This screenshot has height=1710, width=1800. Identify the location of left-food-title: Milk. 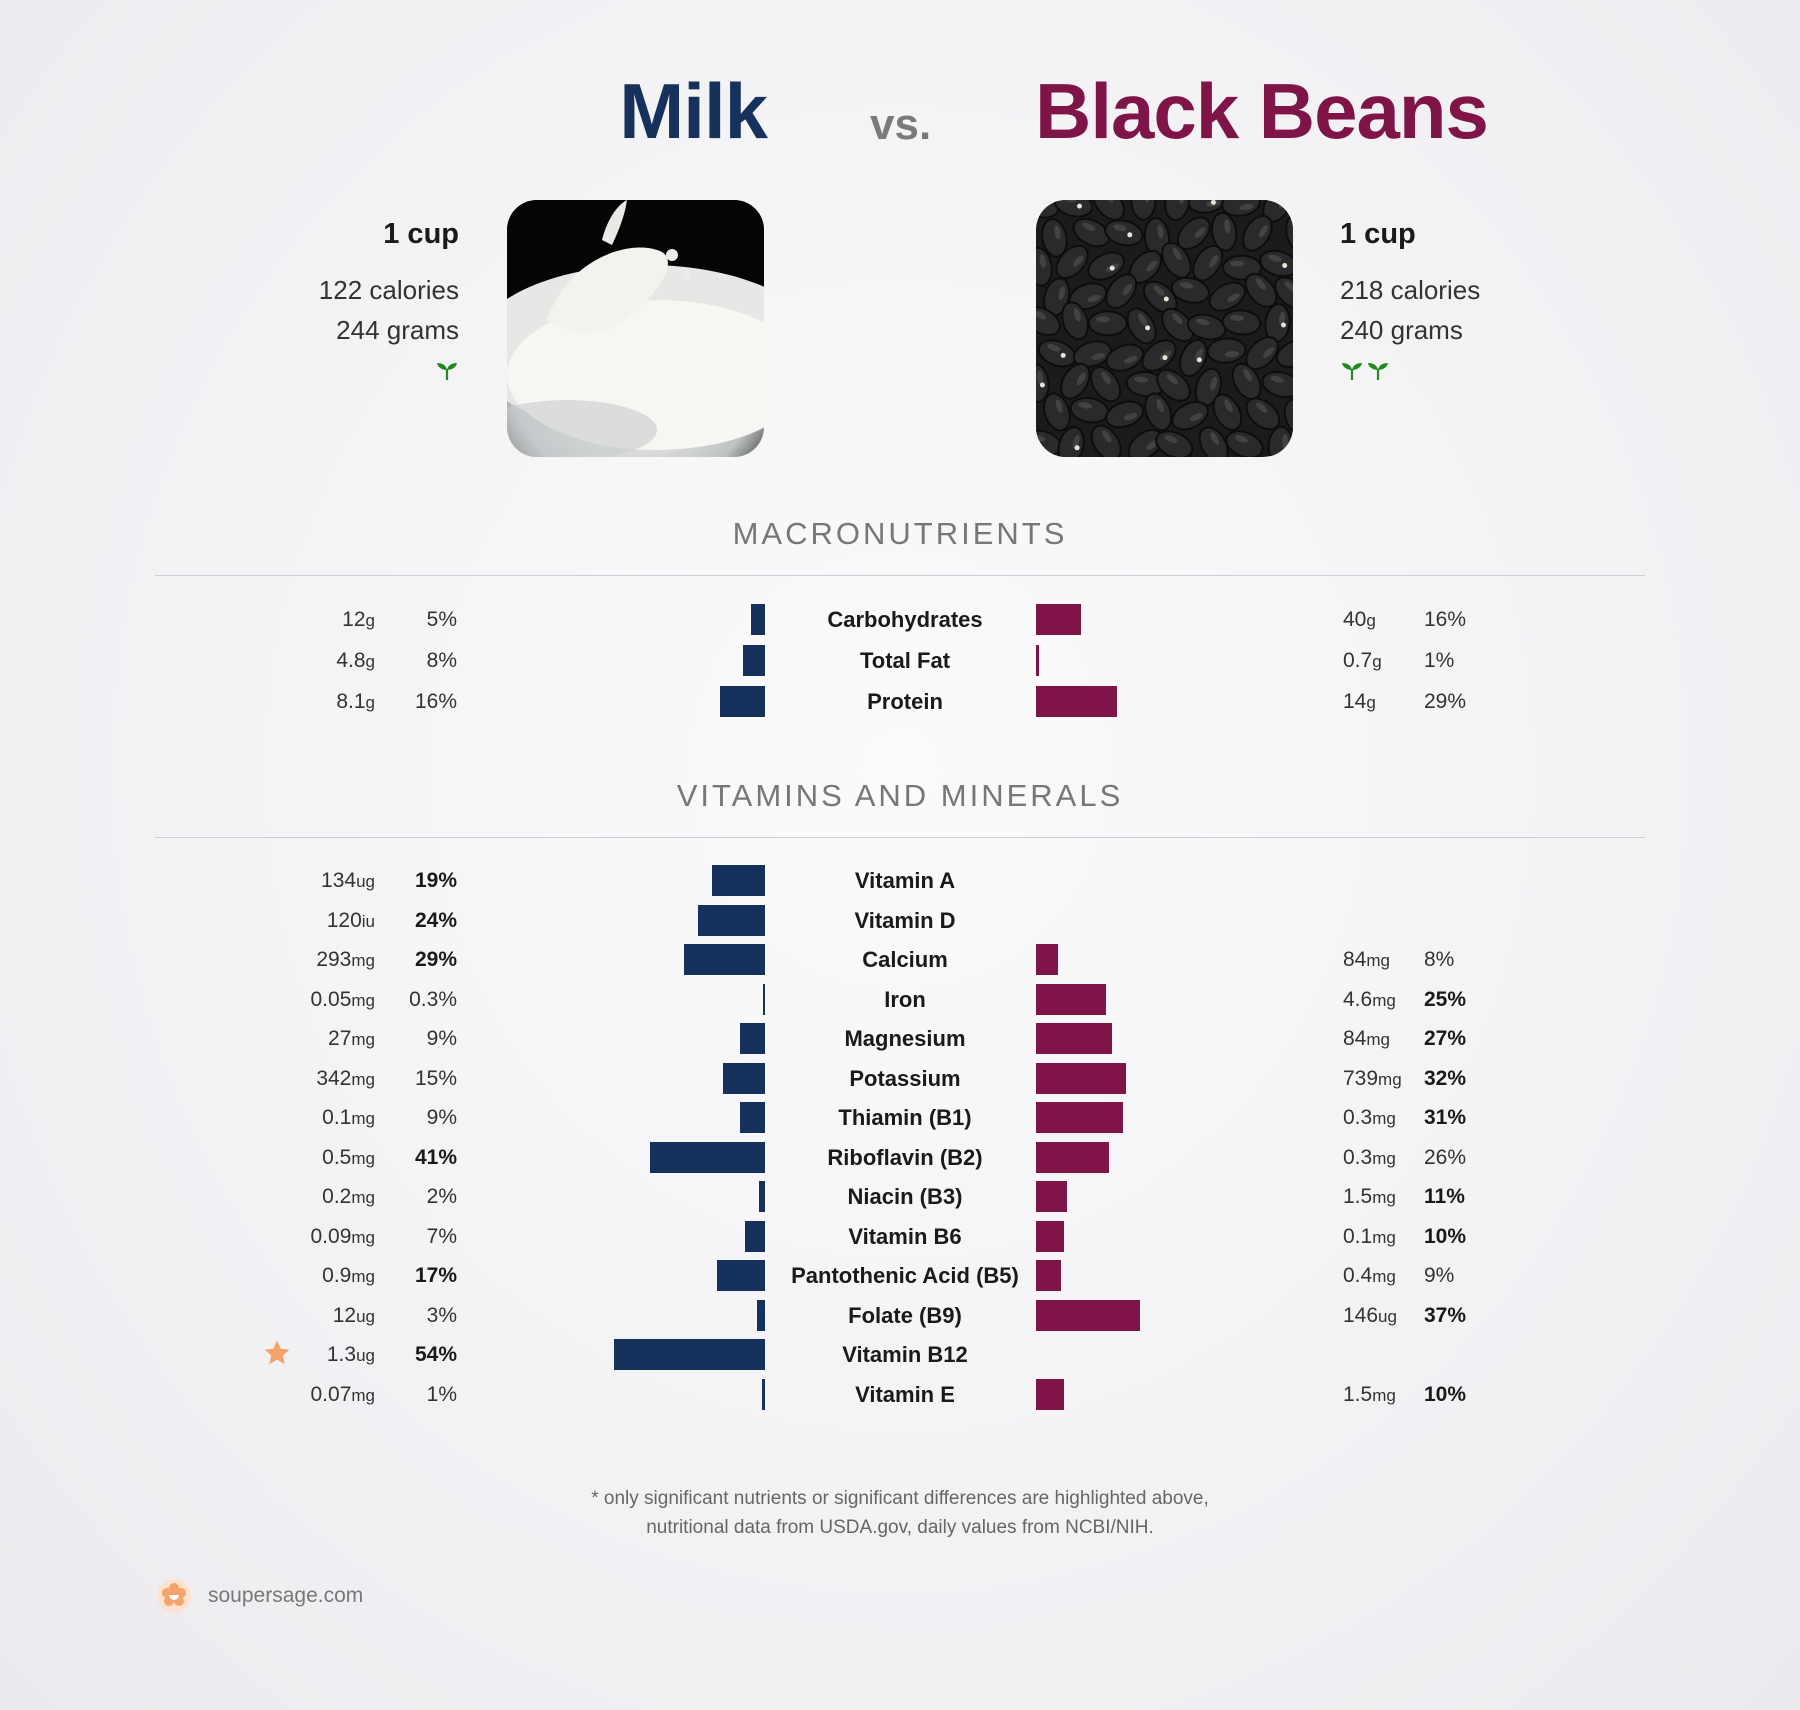
(693, 111).